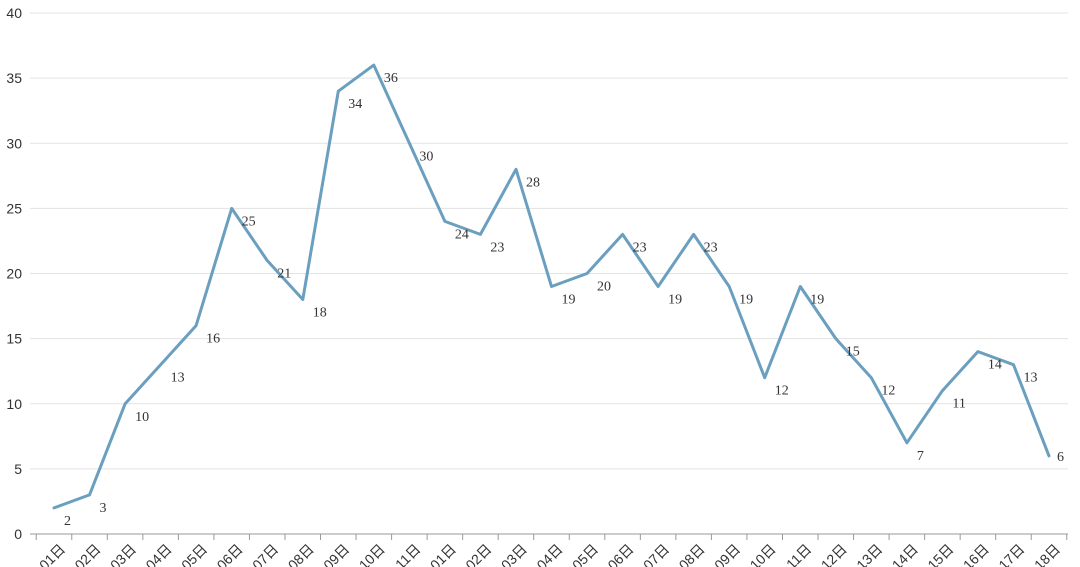 Image resolution: width=1080 pixels, height=567 pixels. I want to click on y-tick-label: 15, so click(14, 339).